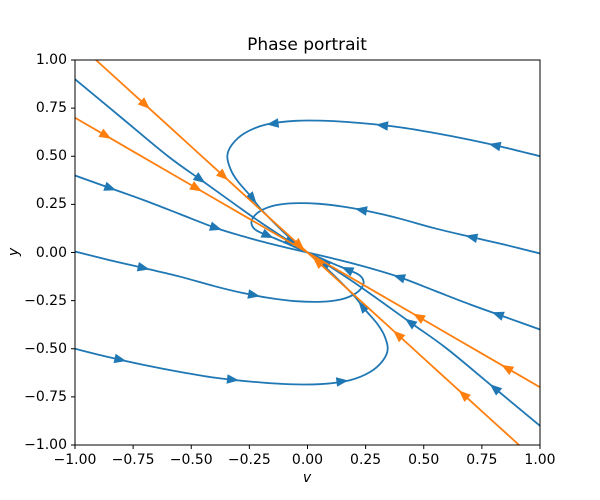 The height and width of the screenshot is (500, 600). Describe the element at coordinates (249, 460) in the screenshot. I see `x-tick-label: −0.25` at that location.